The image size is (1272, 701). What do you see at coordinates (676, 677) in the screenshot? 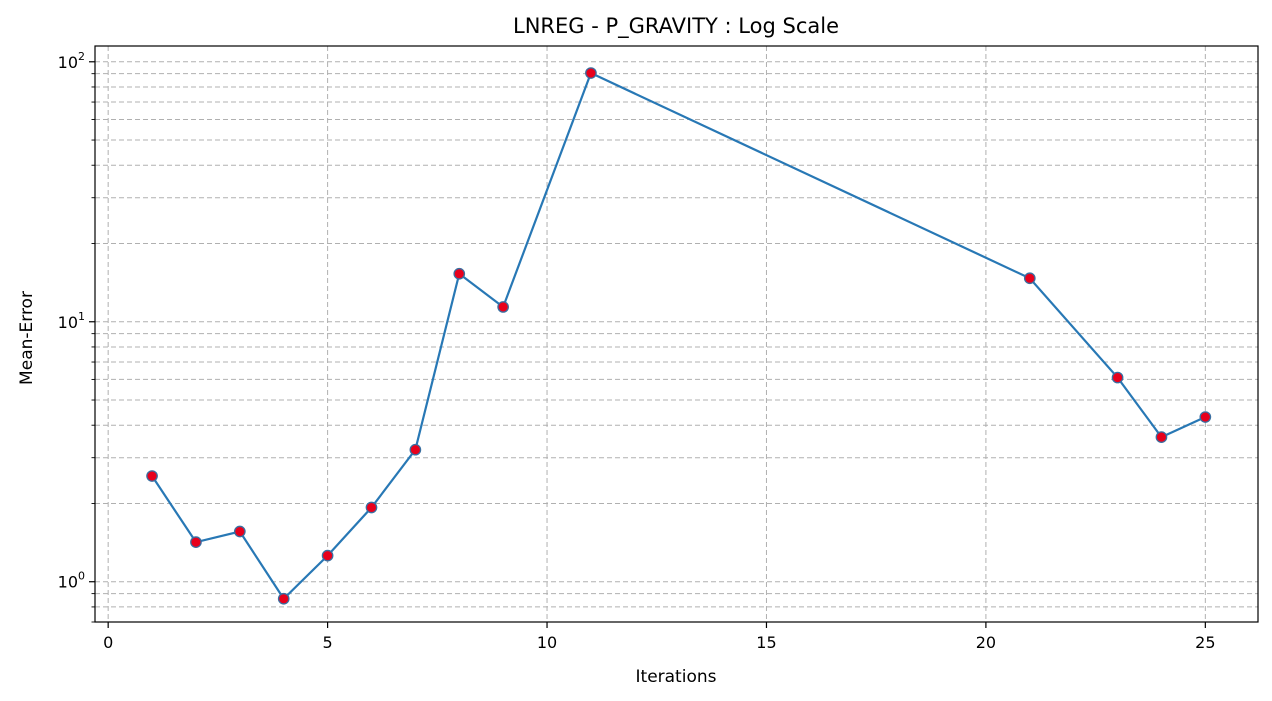
I see `x-axis-label: Iterations` at bounding box center [676, 677].